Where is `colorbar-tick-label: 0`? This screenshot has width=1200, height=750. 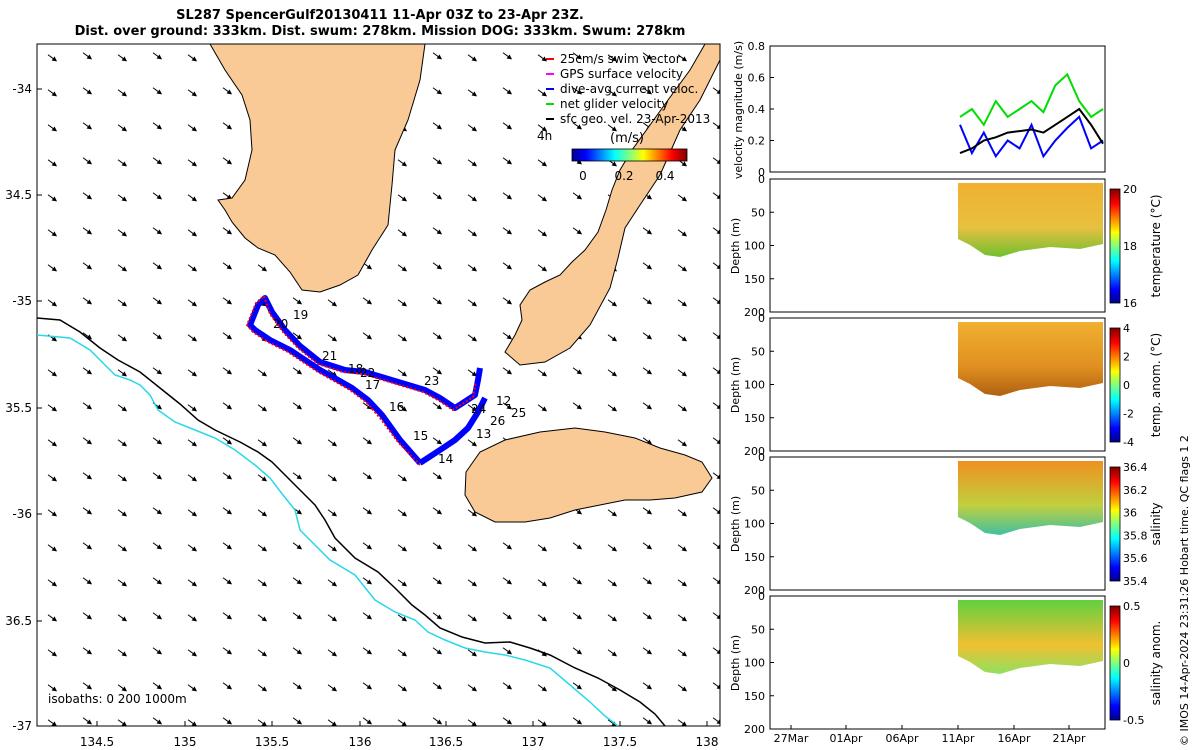 colorbar-tick-label: 0 is located at coordinates (1126, 385).